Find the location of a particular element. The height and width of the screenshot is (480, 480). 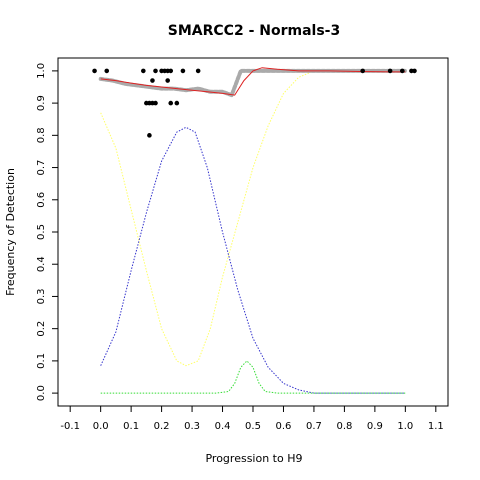

y-tick-label: 0.1 is located at coordinates (41, 361).